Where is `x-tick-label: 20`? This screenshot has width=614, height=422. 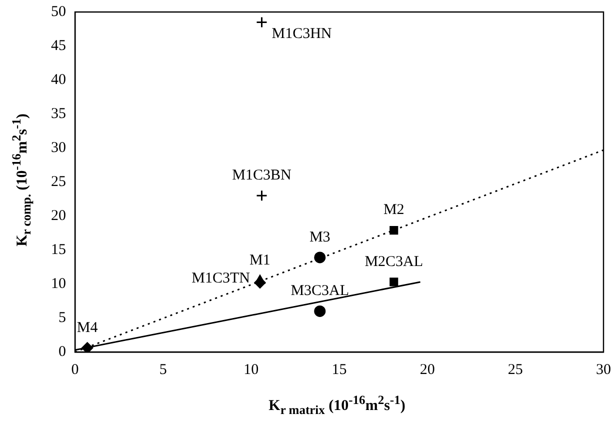
x-tick-label: 20 is located at coordinates (427, 370).